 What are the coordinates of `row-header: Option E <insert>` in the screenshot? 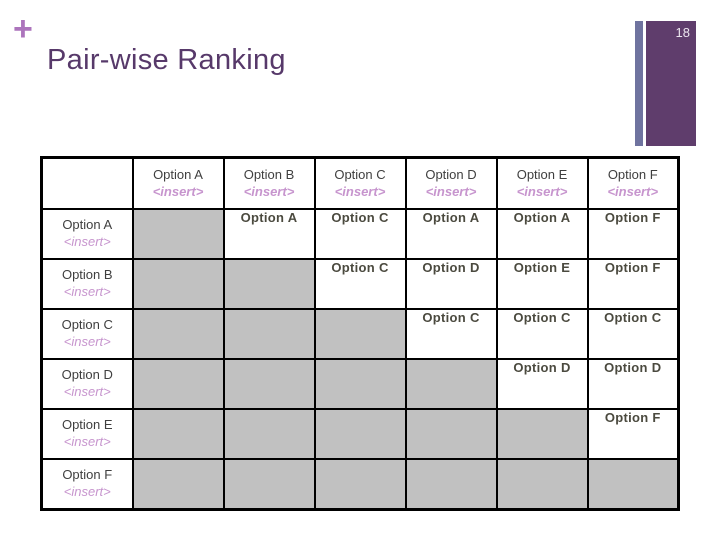 It's located at (87, 434).